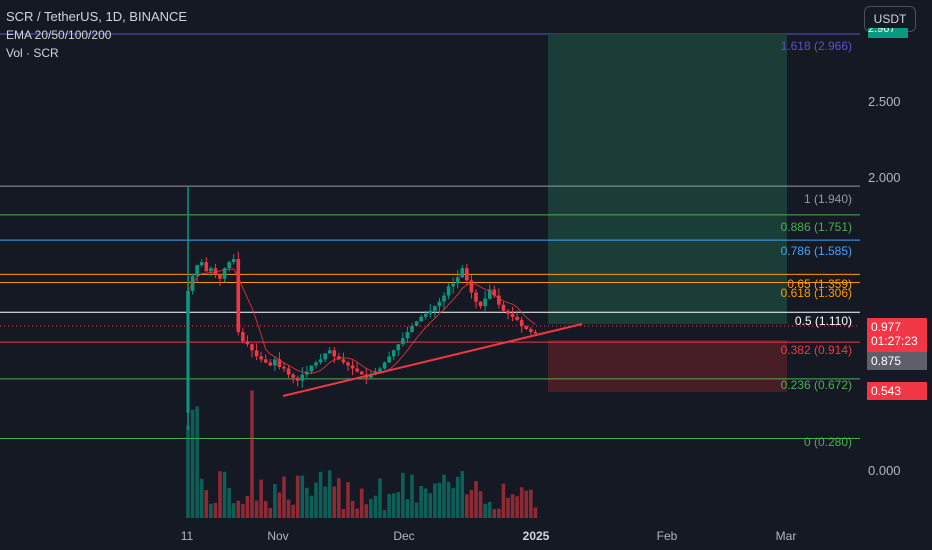 The width and height of the screenshot is (932, 550). I want to click on time-axis-label: Mar, so click(786, 536).